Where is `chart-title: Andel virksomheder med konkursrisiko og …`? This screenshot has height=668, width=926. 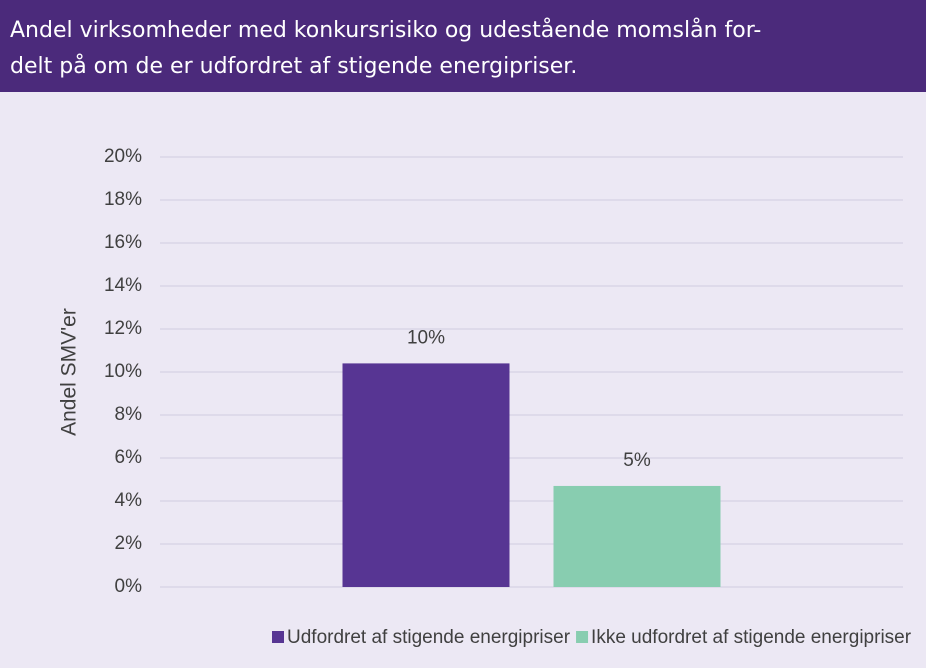
chart-title: Andel virksomheder med konkursrisiko og … is located at coordinates (385, 30).